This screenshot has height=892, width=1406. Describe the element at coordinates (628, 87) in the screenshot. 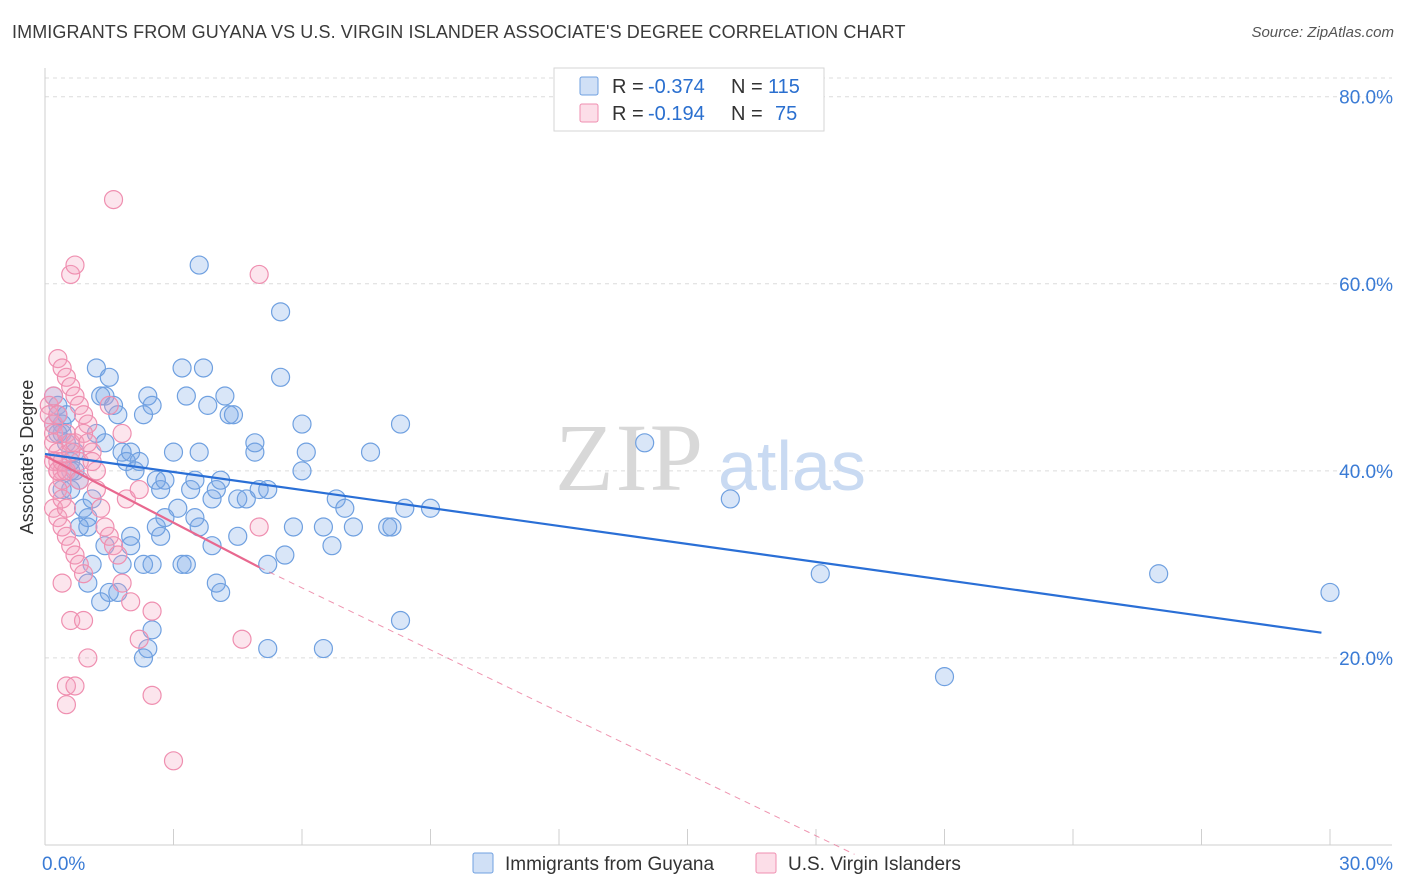

I see `legend-r-label-1: R =` at that location.